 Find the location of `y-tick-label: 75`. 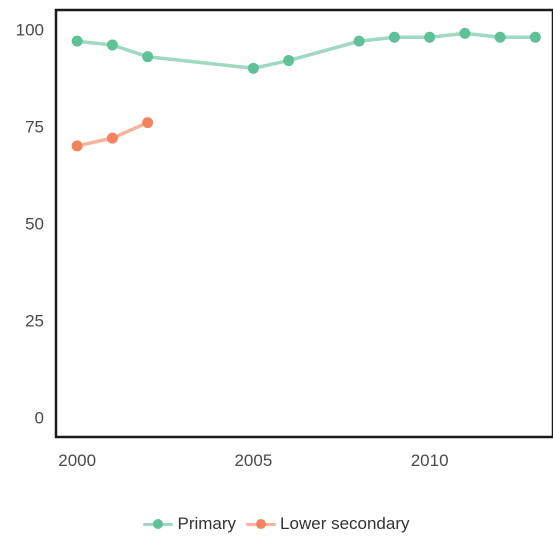

y-tick-label: 75 is located at coordinates (34, 127).